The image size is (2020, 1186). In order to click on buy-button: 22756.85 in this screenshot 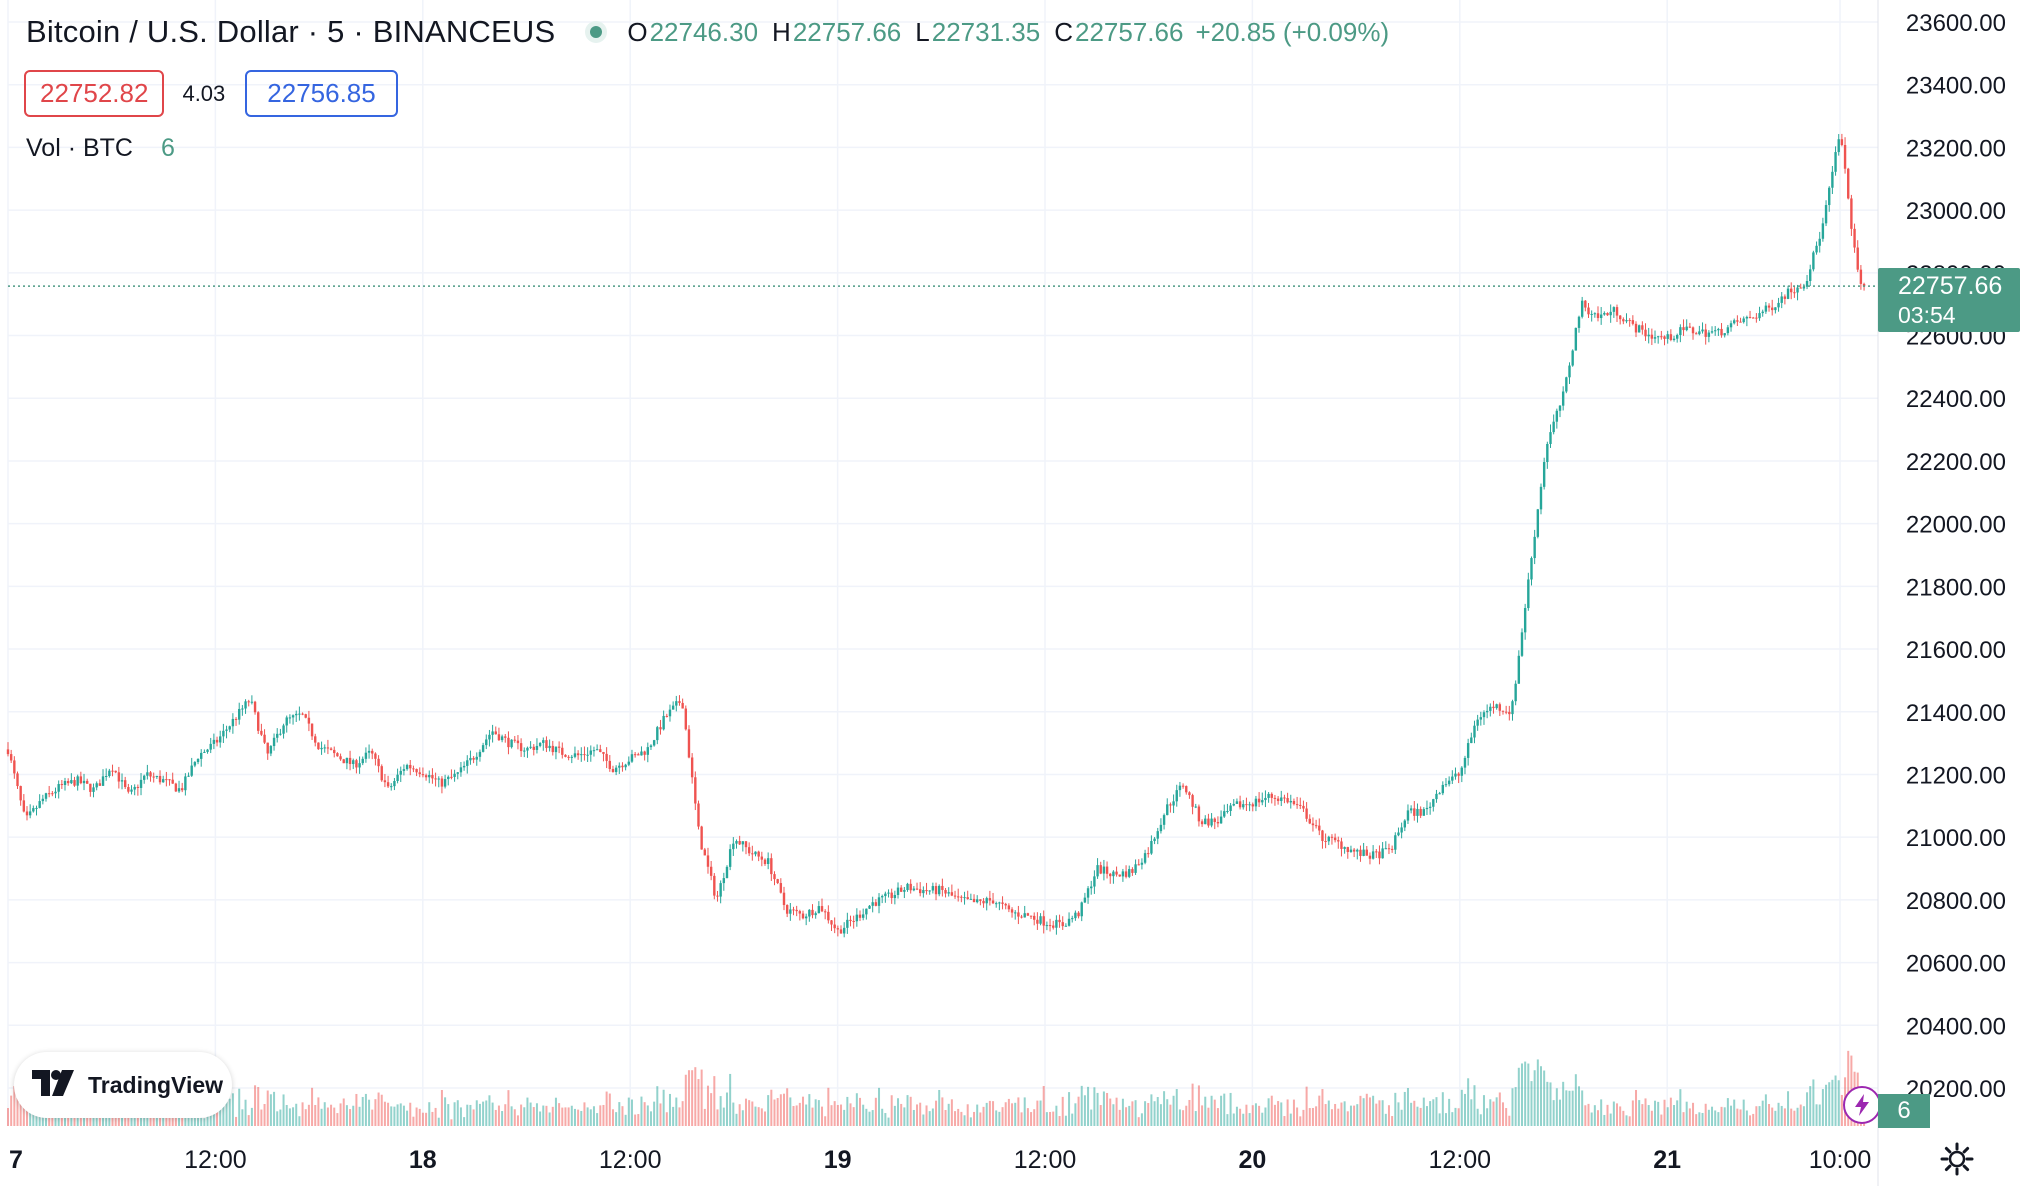, I will do `click(321, 93)`.